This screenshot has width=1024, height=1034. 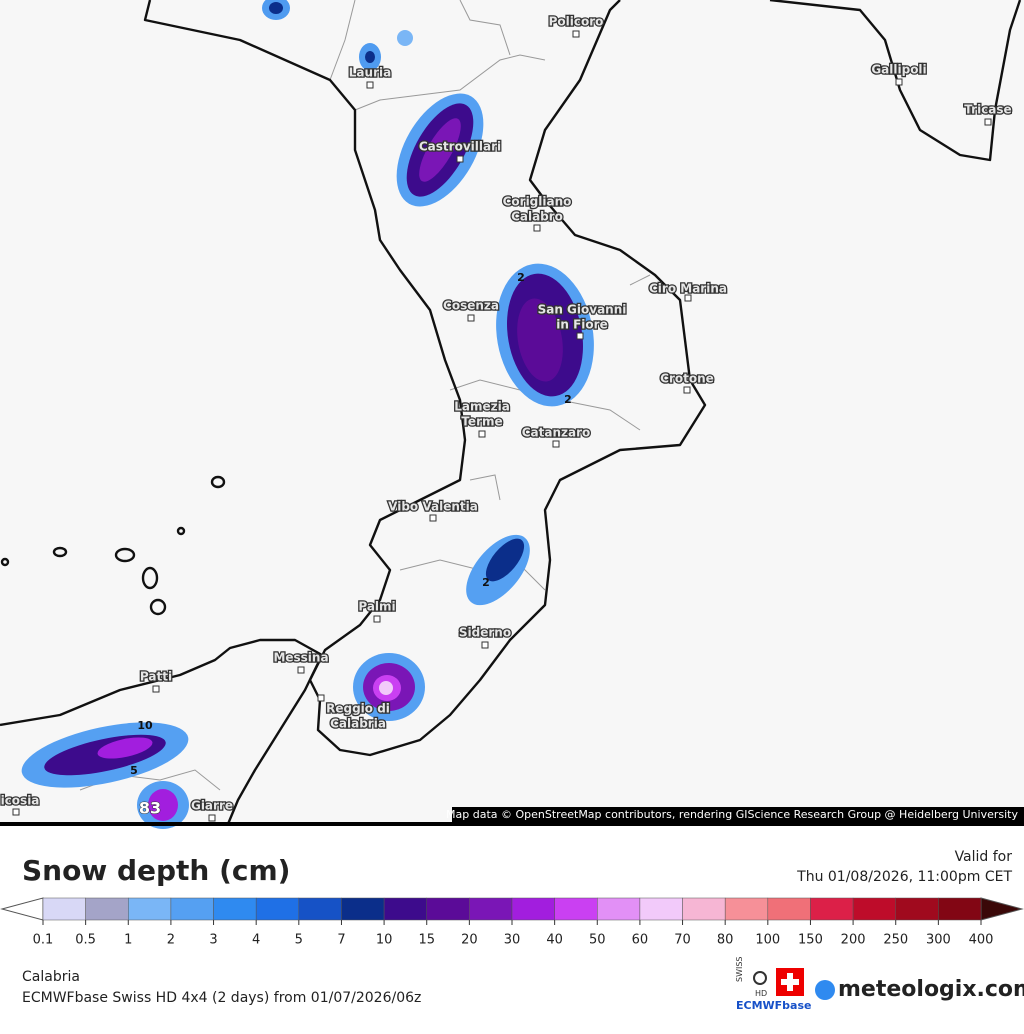 I want to click on valid-time: Thu 01/08/2026, 11:00pm CET, so click(x=904, y=877).